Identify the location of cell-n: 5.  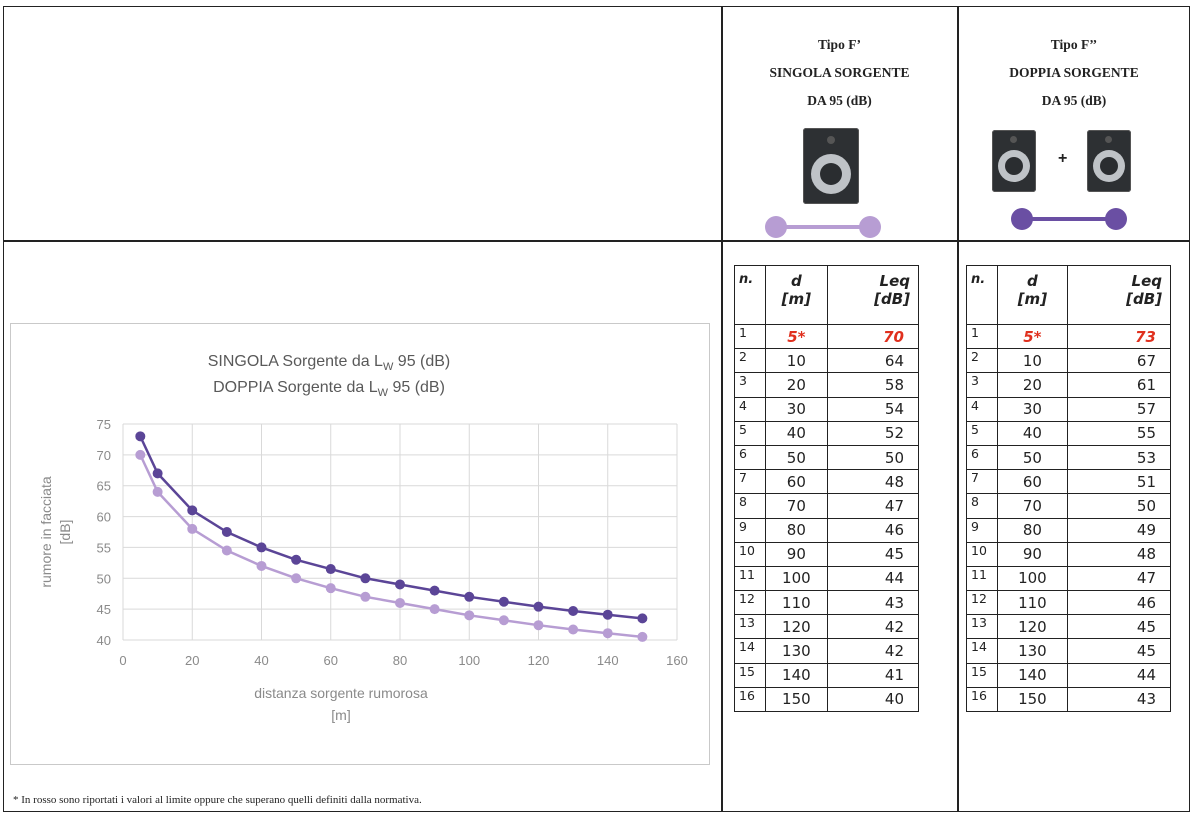
(982, 433).